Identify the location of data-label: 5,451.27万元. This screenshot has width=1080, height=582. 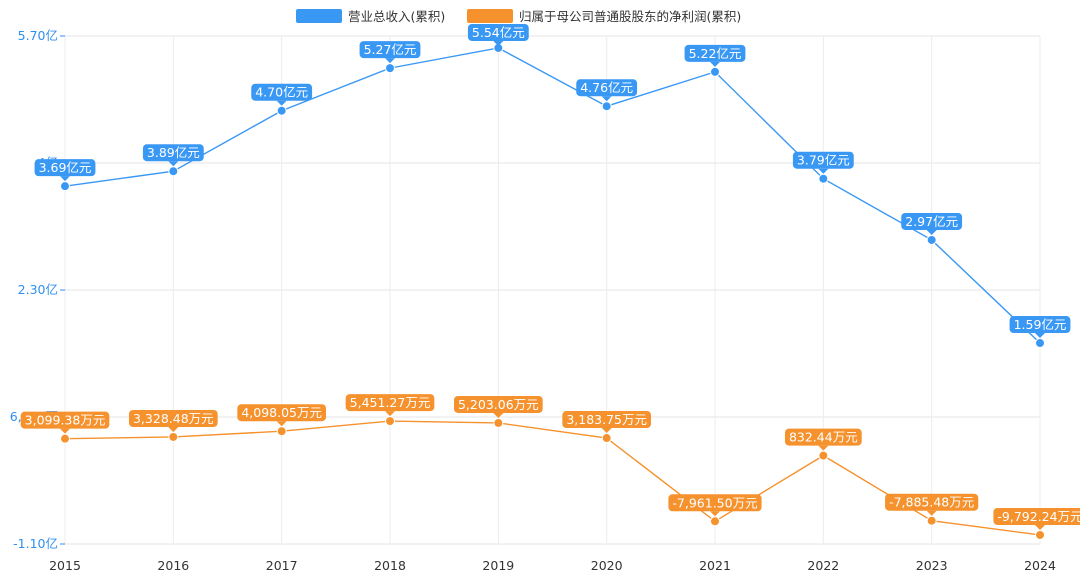
(390, 405).